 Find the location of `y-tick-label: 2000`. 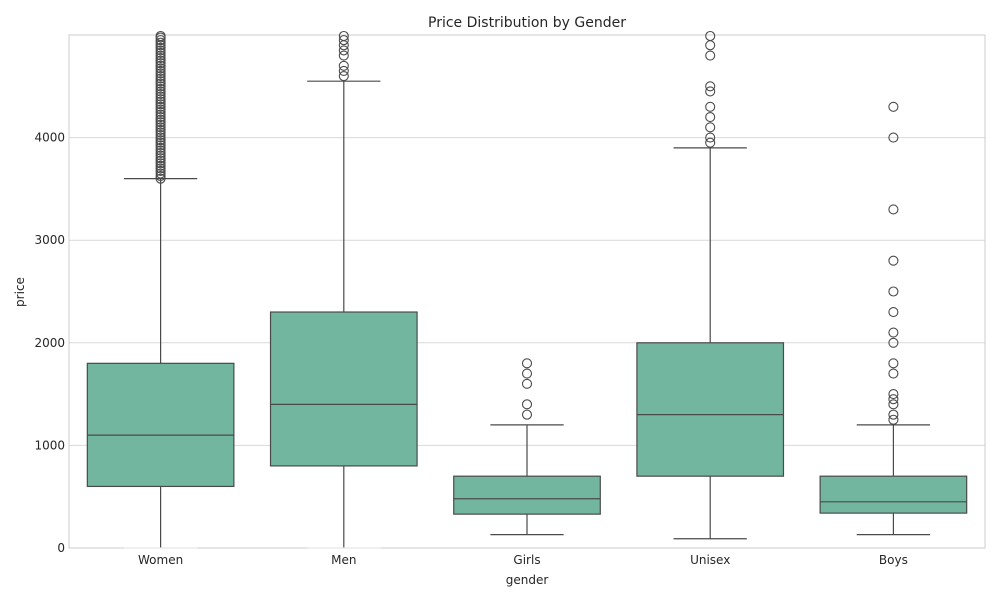

y-tick-label: 2000 is located at coordinates (49, 343).